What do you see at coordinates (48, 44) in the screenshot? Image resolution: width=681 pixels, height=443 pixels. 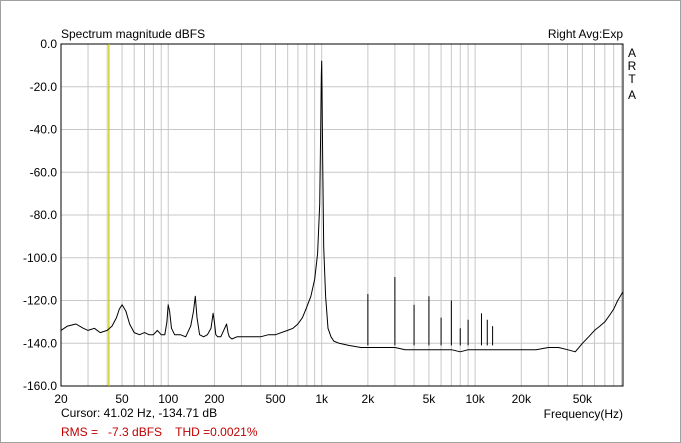 I see `y-tick-label: 0.0` at bounding box center [48, 44].